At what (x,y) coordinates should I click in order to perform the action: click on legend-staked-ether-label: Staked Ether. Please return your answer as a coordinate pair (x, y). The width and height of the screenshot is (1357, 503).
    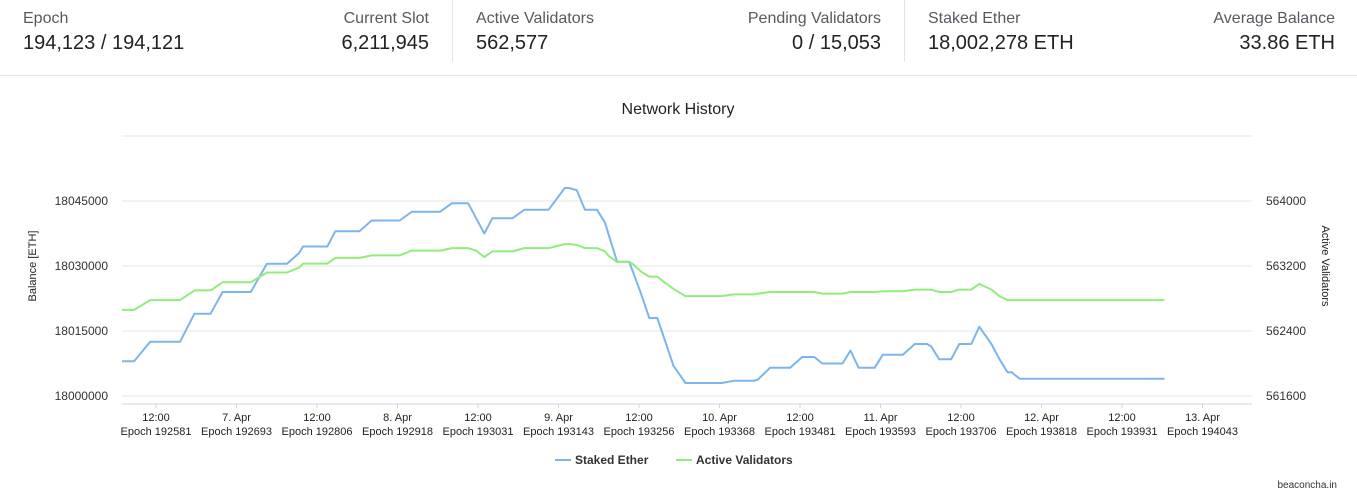
    Looking at the image, I should click on (612, 460).